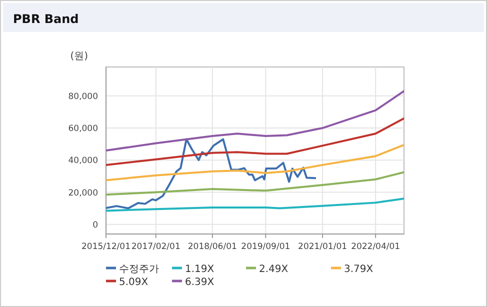  Describe the element at coordinates (212, 247) in the screenshot. I see `x-tick-label: 2018/06/01` at that location.